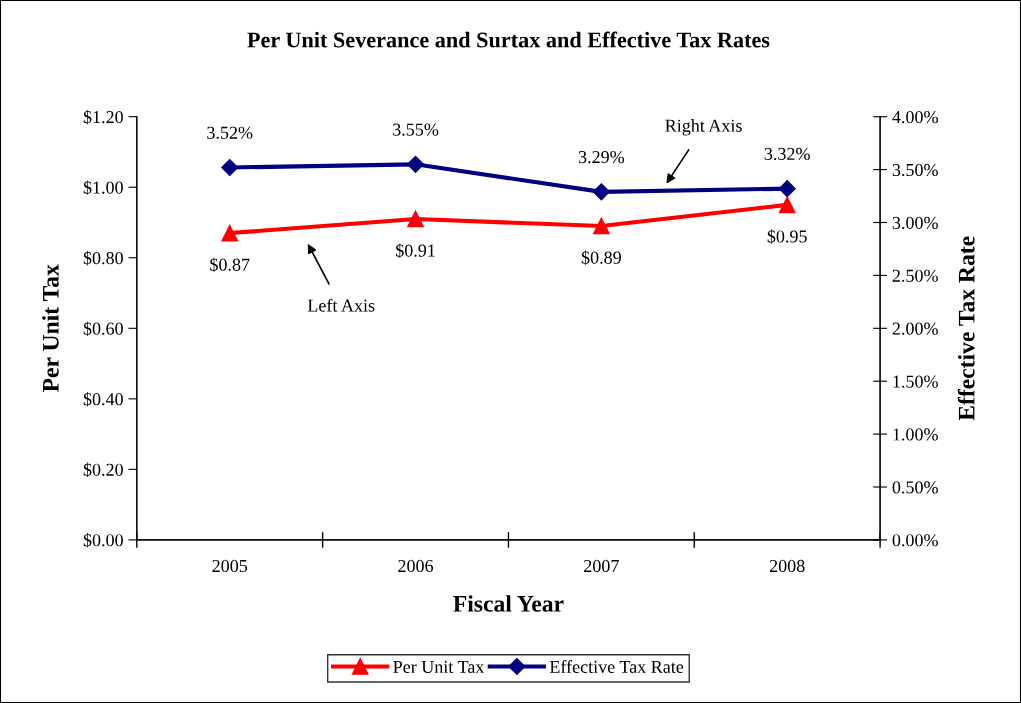  What do you see at coordinates (508, 603) in the screenshot?
I see `x-axis-title: Fiscal Year` at bounding box center [508, 603].